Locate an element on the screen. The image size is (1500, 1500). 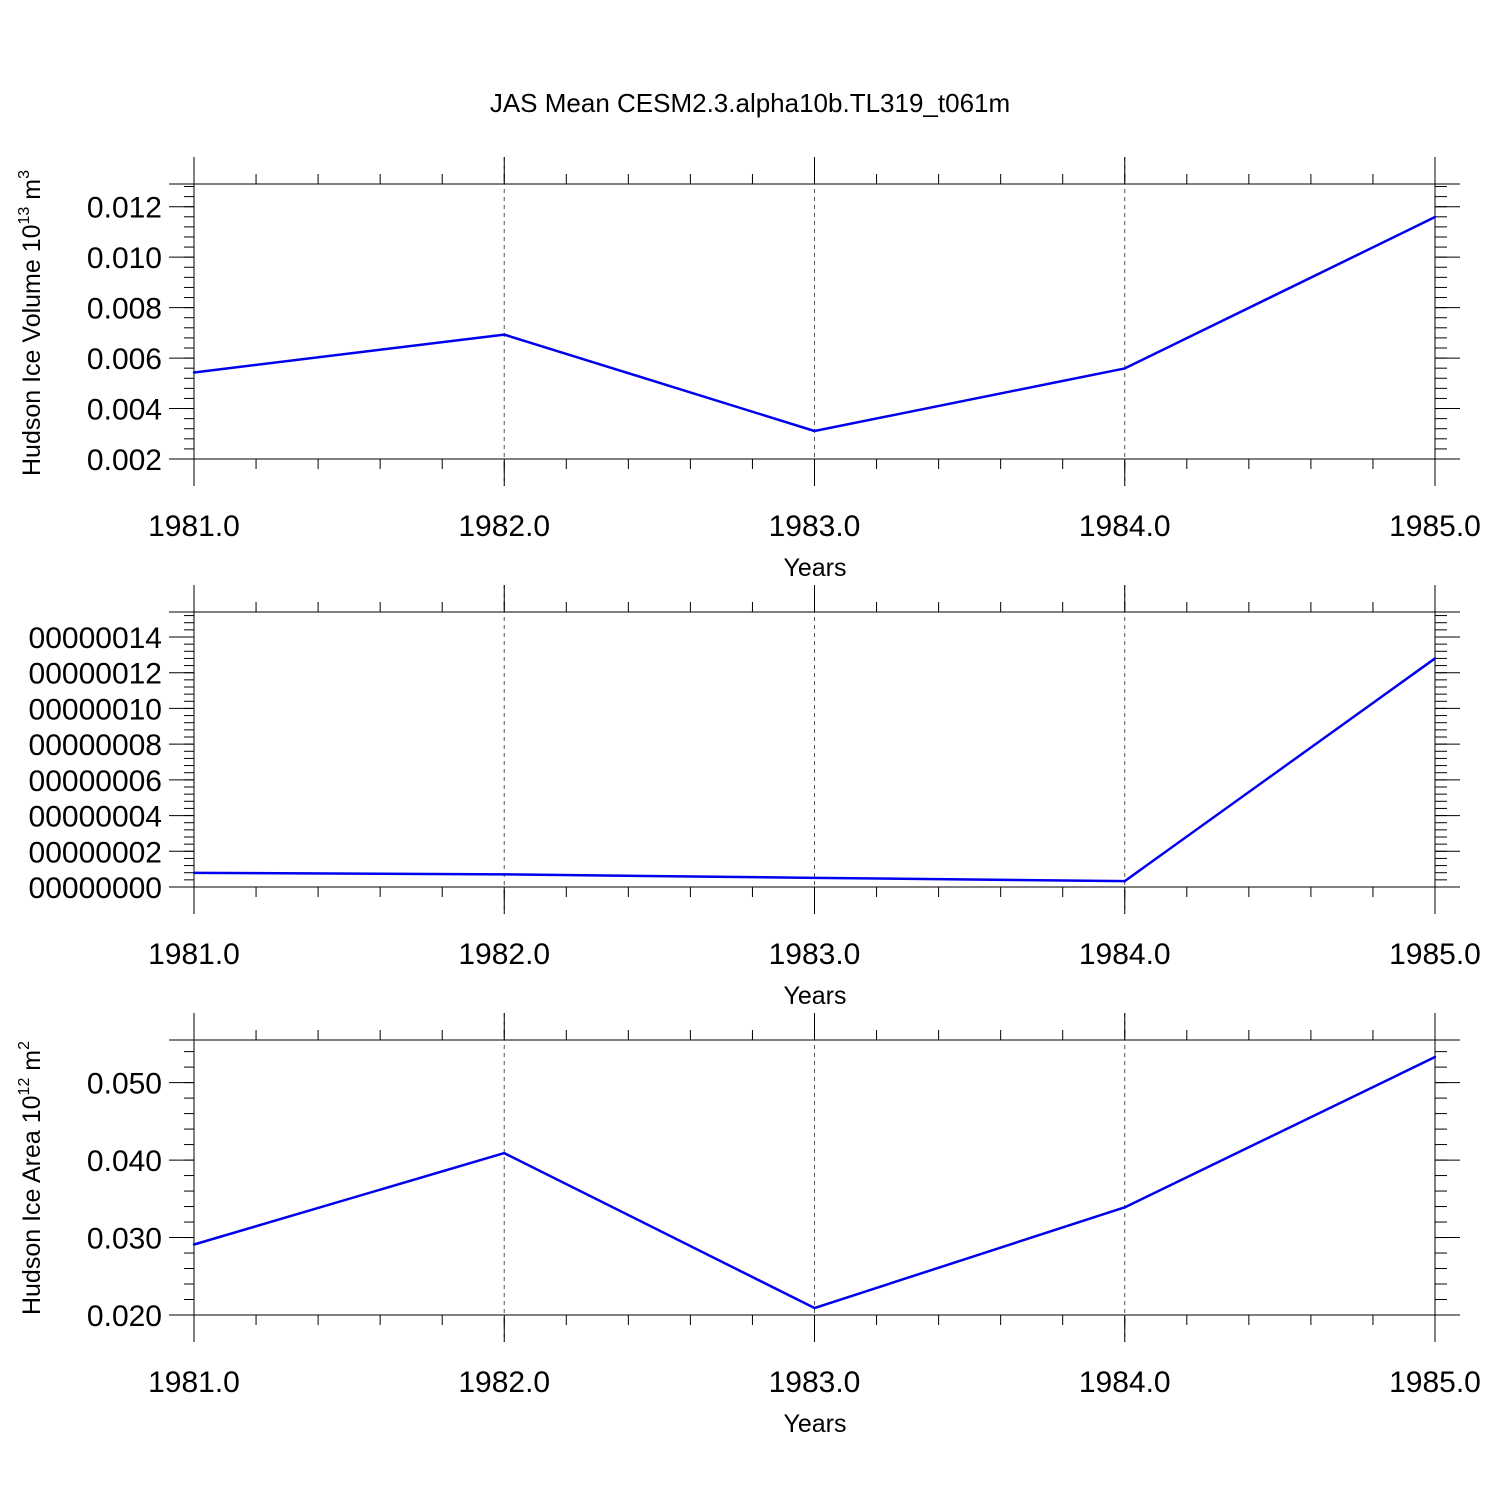
y-tick-label: 00000012 is located at coordinates (95, 674).